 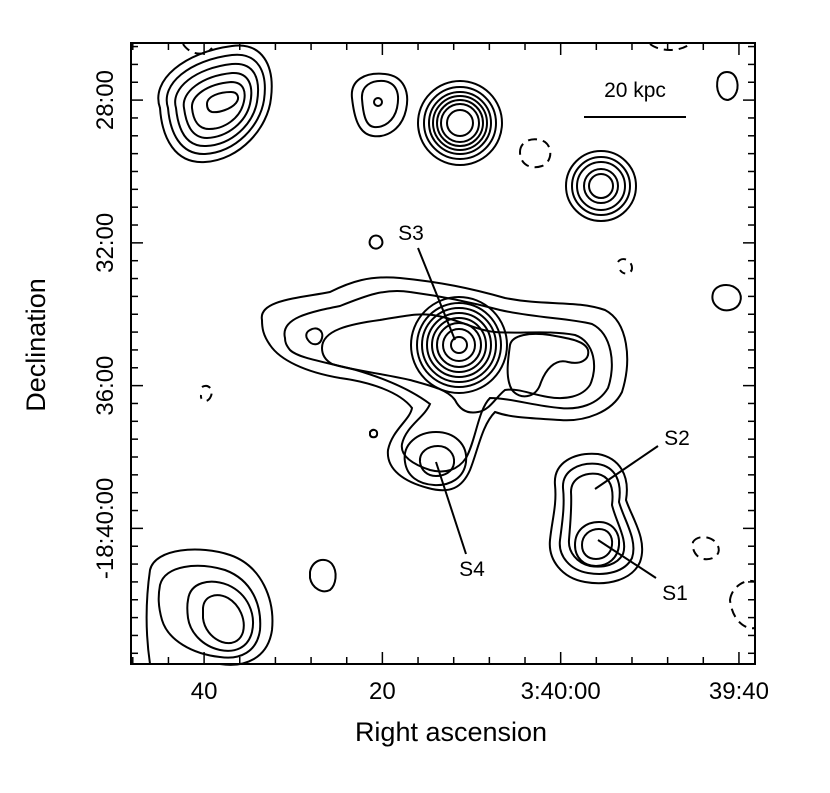 What do you see at coordinates (677, 438) in the screenshot?
I see `source-label-s2: S2` at bounding box center [677, 438].